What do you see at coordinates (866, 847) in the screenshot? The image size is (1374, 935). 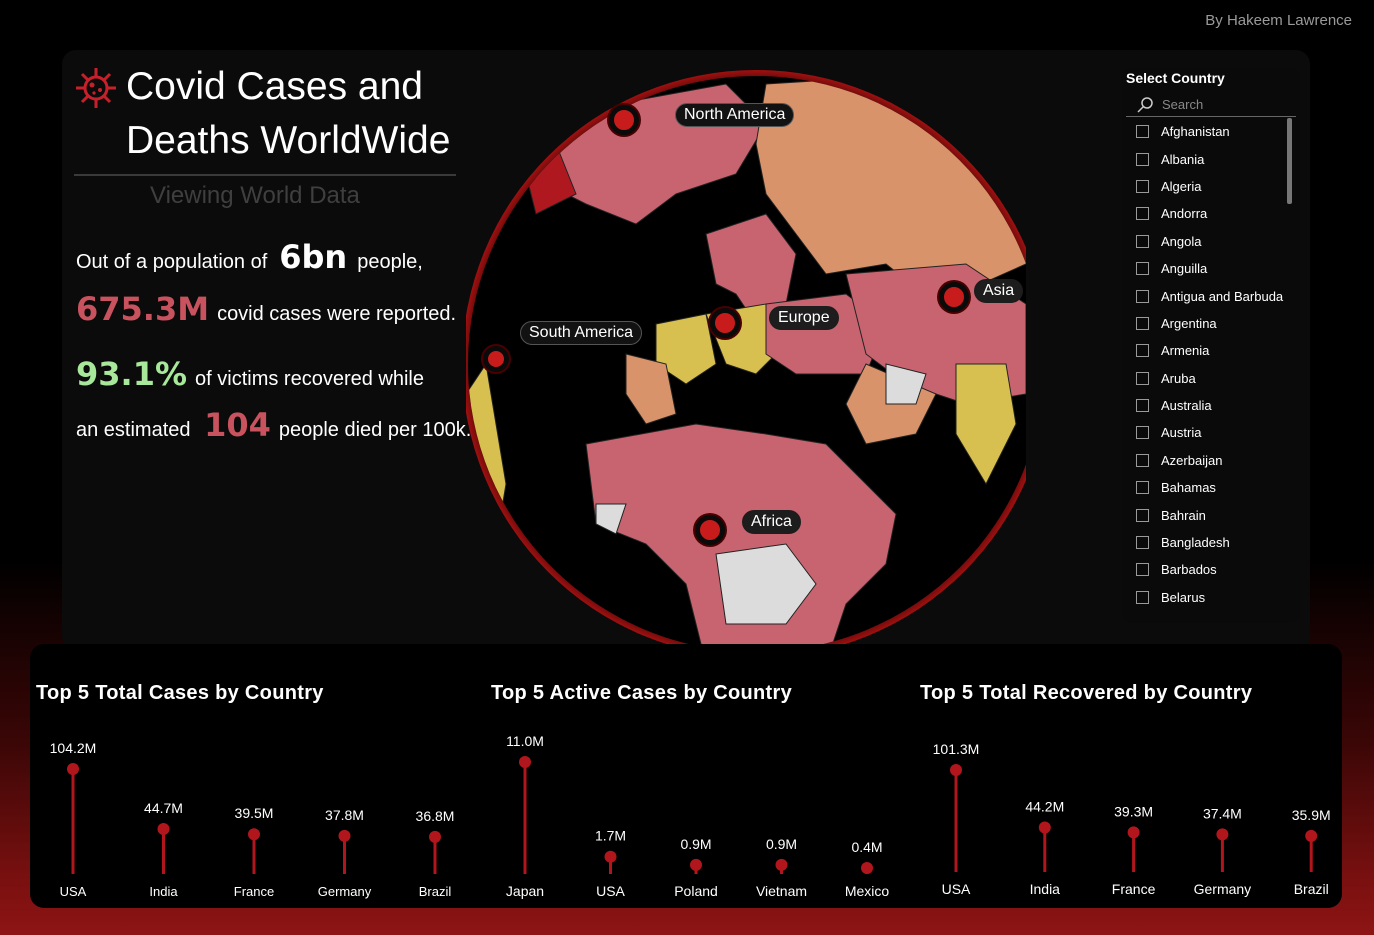 I see `data-label: 0.4M` at bounding box center [866, 847].